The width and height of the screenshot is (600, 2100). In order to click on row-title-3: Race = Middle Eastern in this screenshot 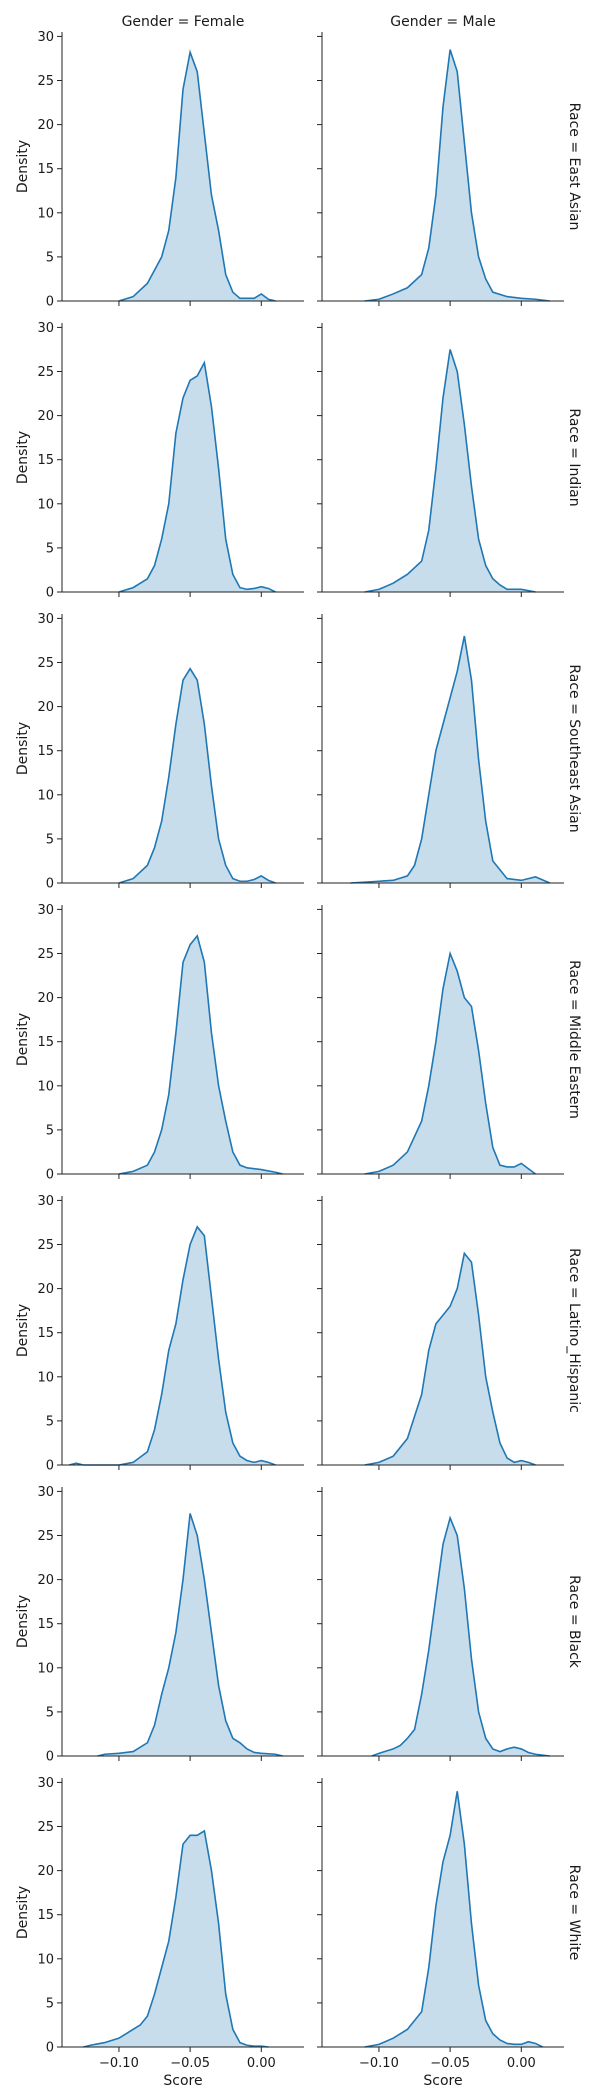, I will do `click(574, 1039)`.